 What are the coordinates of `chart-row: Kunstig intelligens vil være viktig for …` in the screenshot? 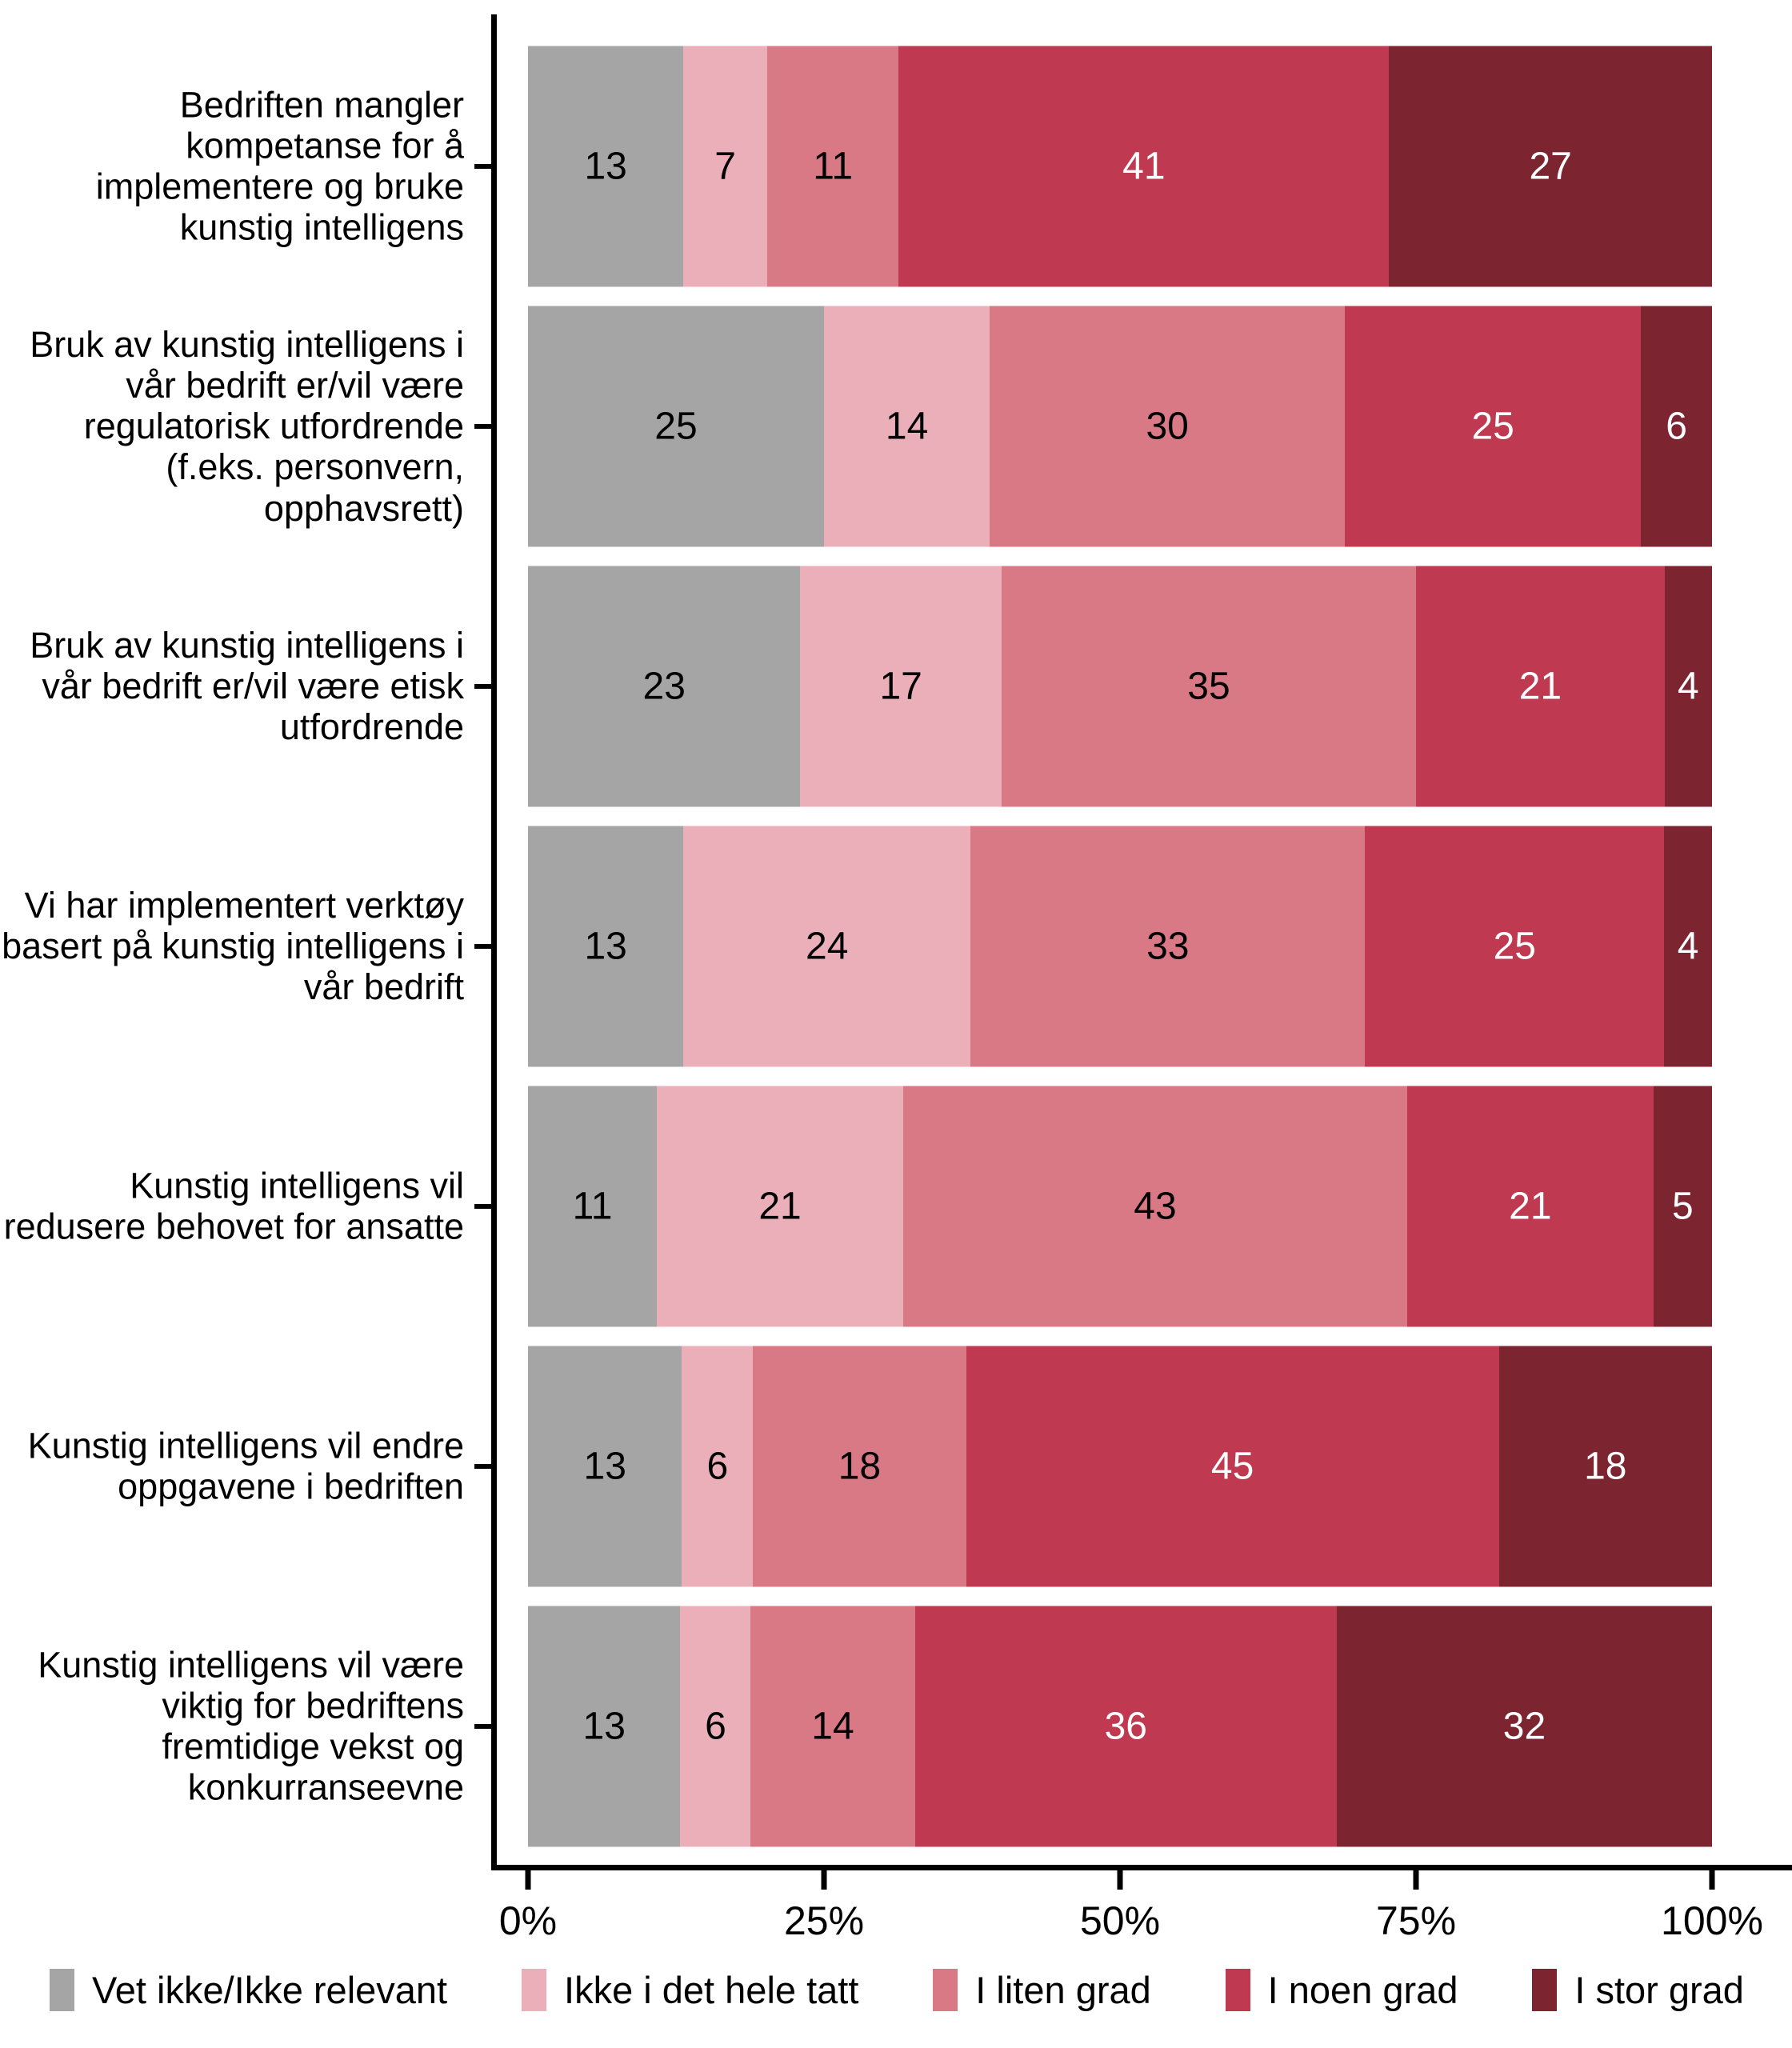 It's located at (896, 1726).